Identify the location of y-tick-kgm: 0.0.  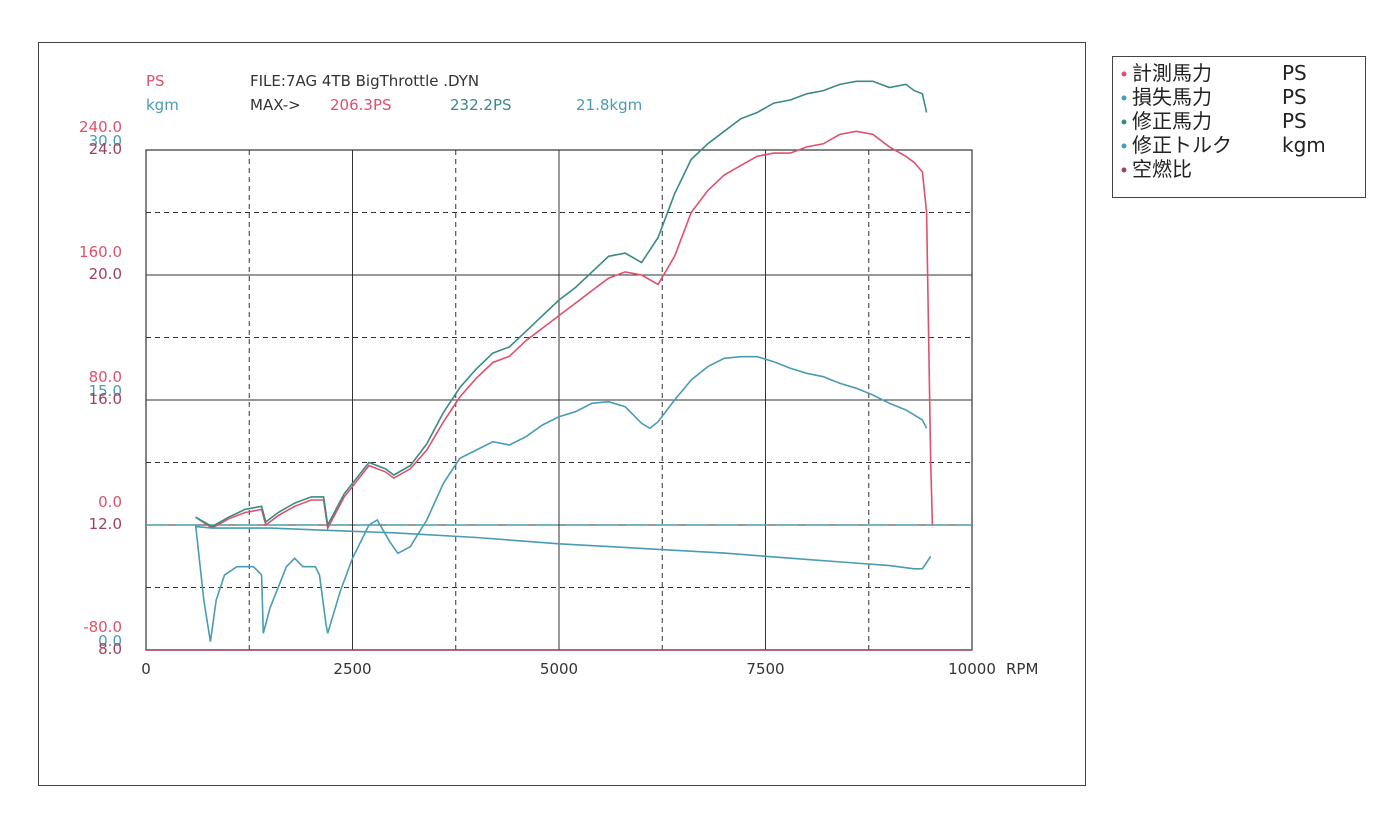
(110, 641).